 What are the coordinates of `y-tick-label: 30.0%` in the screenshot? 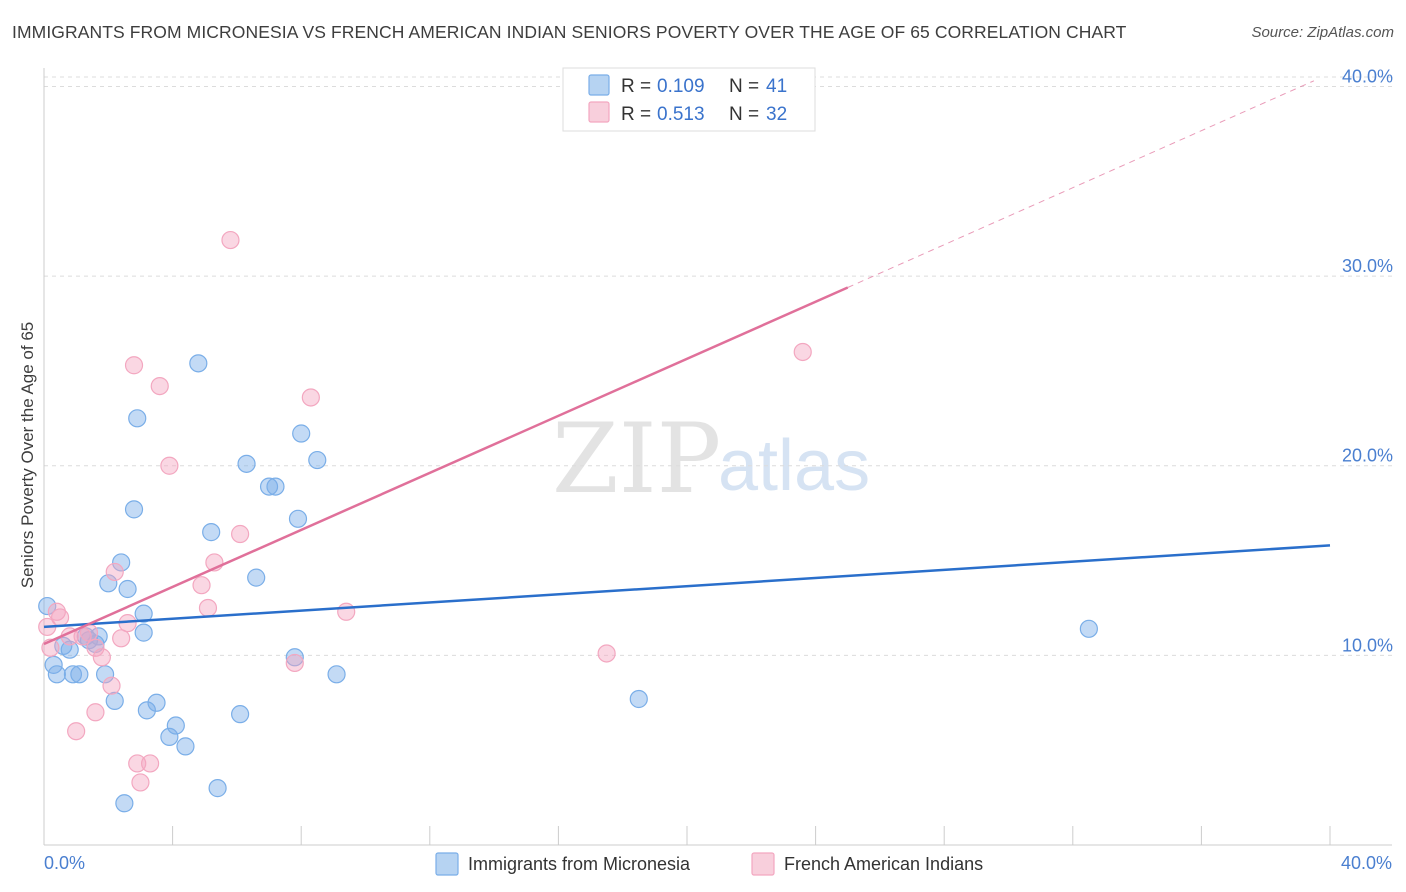 It's located at (1367, 266).